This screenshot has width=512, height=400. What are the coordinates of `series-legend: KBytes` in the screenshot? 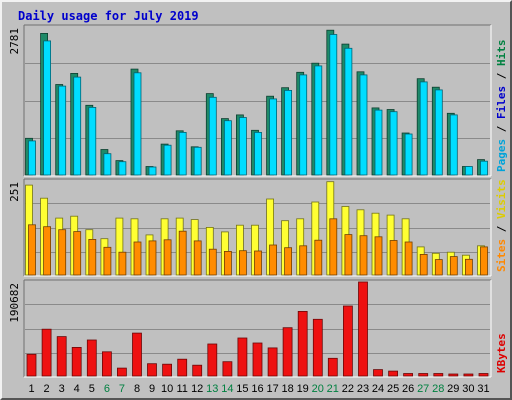 It's located at (501, 353).